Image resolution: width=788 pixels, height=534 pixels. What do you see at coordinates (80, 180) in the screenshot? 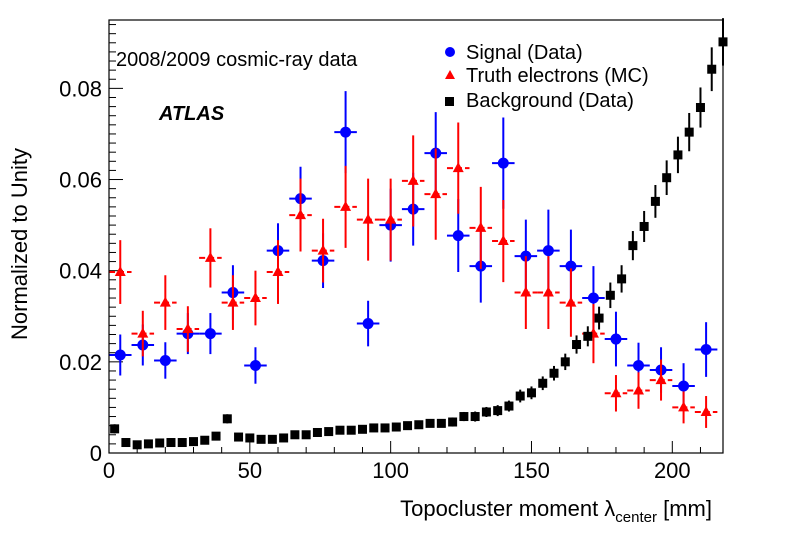
I see `y-tick-label: 0.06` at bounding box center [80, 180].